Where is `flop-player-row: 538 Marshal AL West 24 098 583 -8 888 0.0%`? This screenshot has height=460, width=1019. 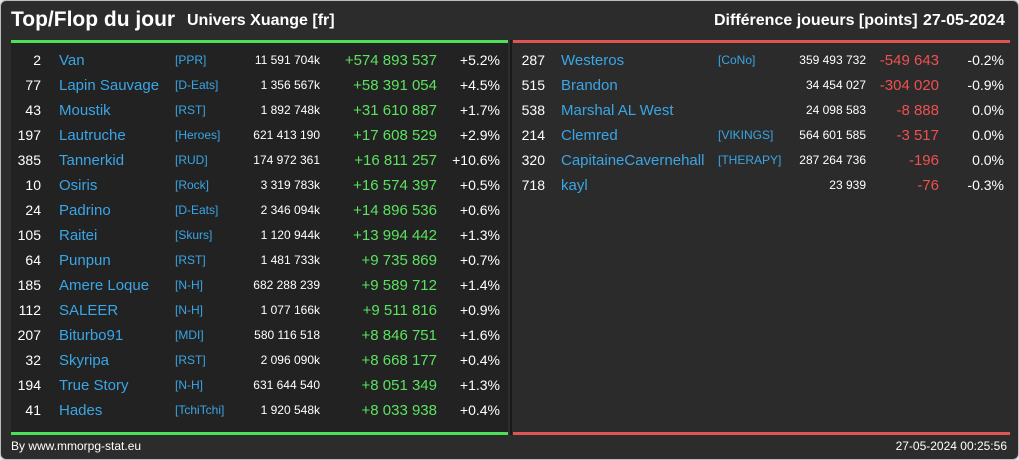
flop-player-row: 538 Marshal AL West 24 098 583 -8 888 0.0% is located at coordinates (761, 110).